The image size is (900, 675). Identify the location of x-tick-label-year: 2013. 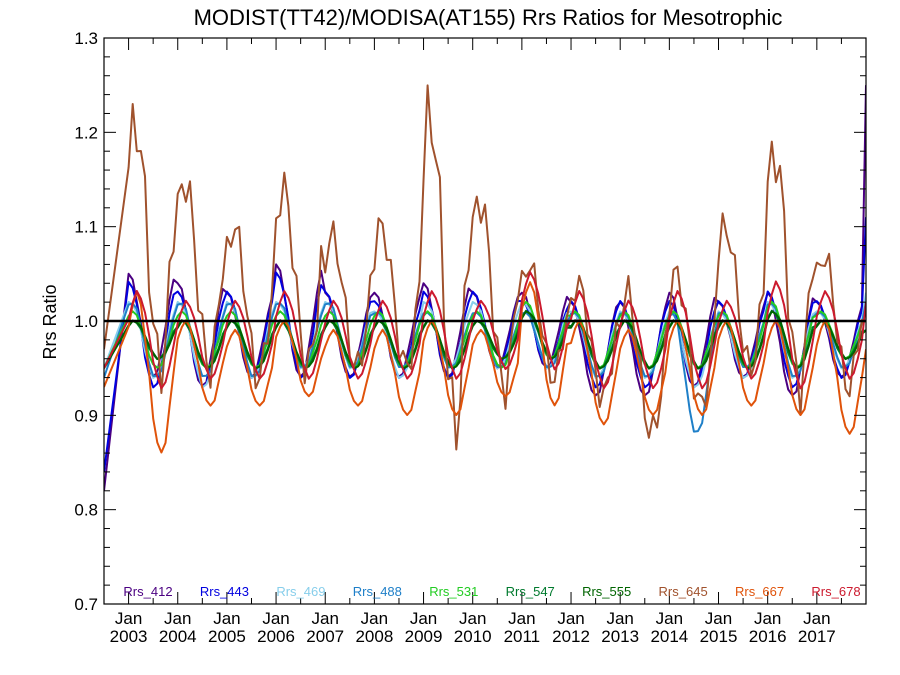
(620, 636).